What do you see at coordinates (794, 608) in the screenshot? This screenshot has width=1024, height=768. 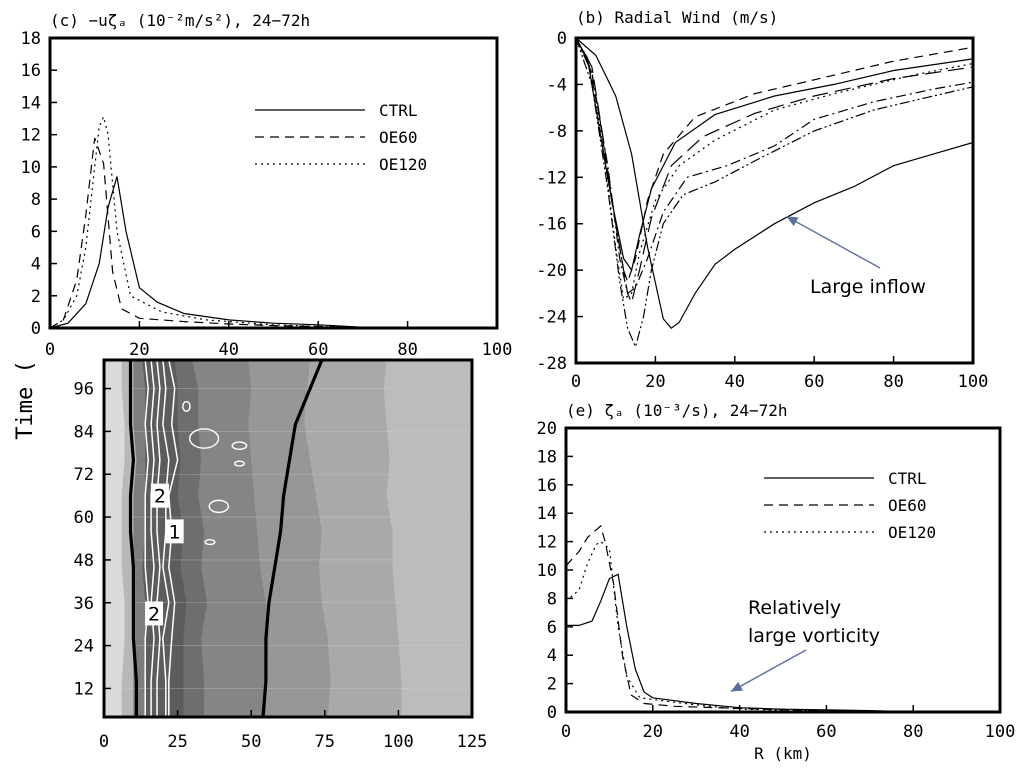 I see `annotation-line-1: Relatively` at bounding box center [794, 608].